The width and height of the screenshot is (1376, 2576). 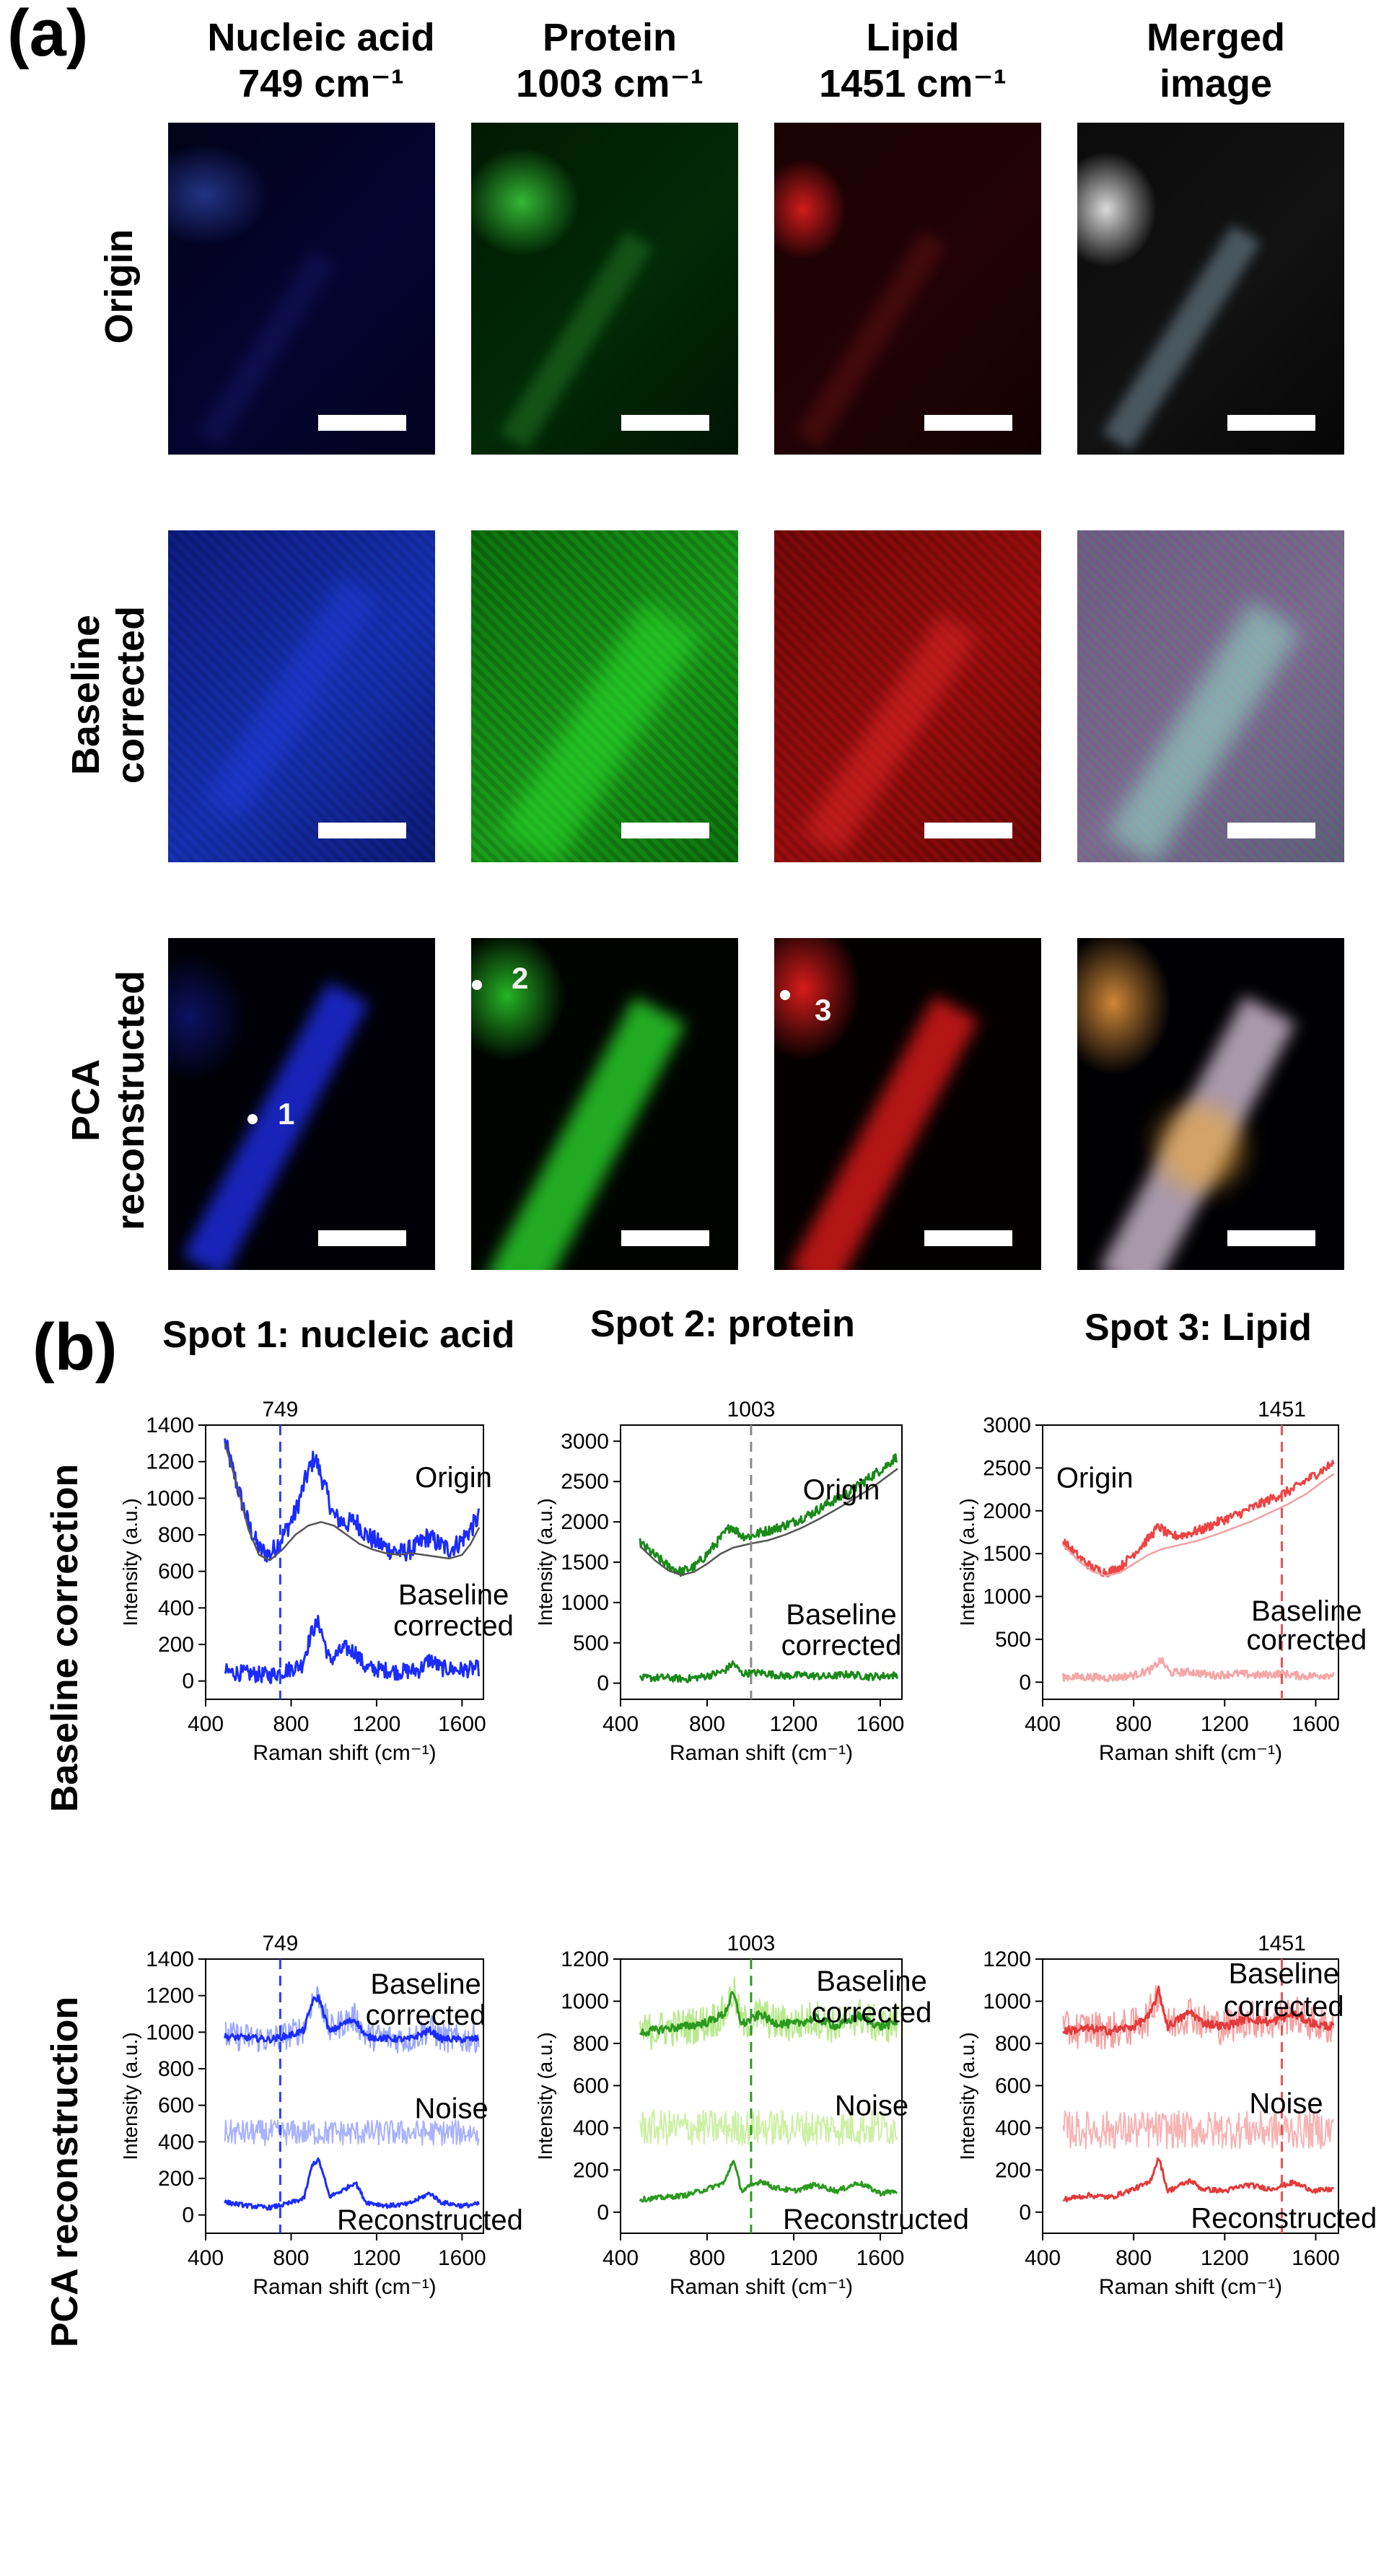 I want to click on spot-label: 3, so click(x=823, y=1010).